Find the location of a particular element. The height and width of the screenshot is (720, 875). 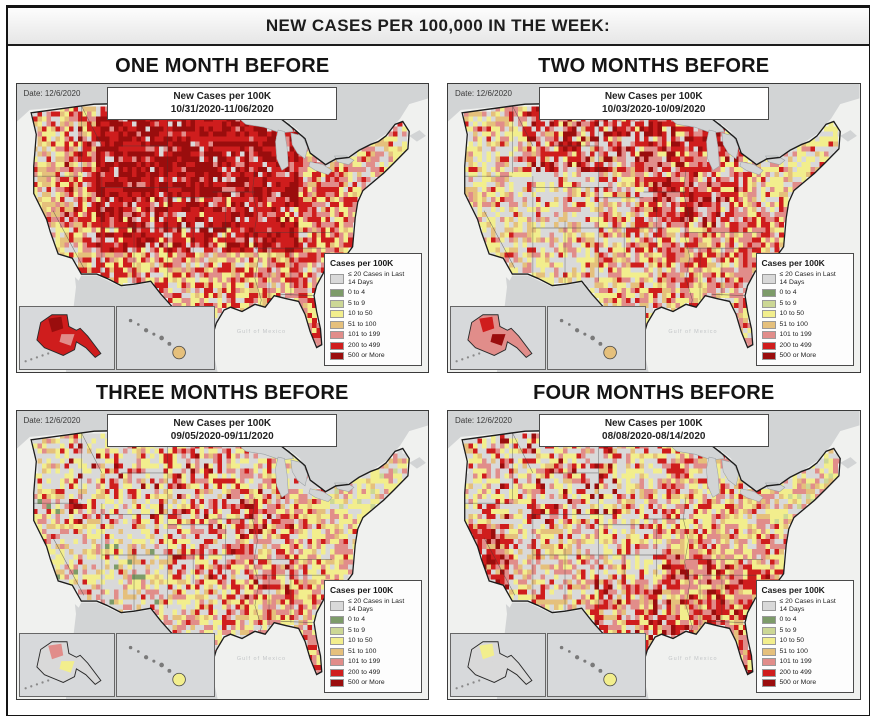

panel-heading: TWO MONTHS BEFORE is located at coordinates (654, 66).